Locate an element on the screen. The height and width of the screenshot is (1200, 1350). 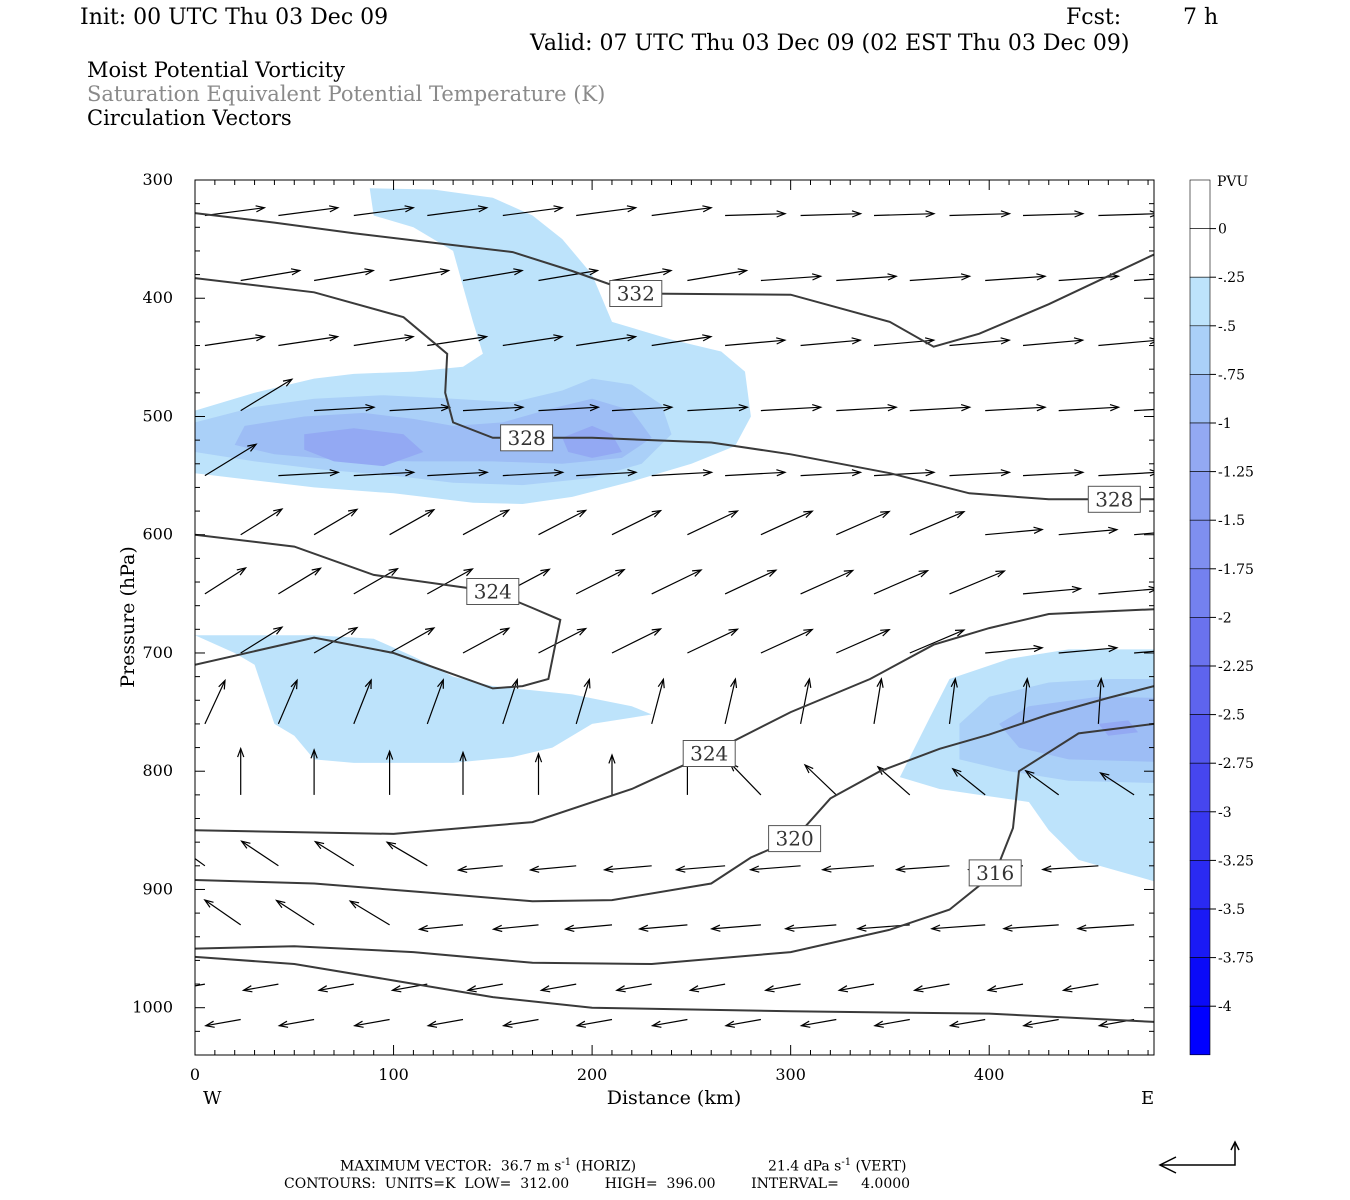
vert-value: 21.4 dPa s is located at coordinates (805, 1166).